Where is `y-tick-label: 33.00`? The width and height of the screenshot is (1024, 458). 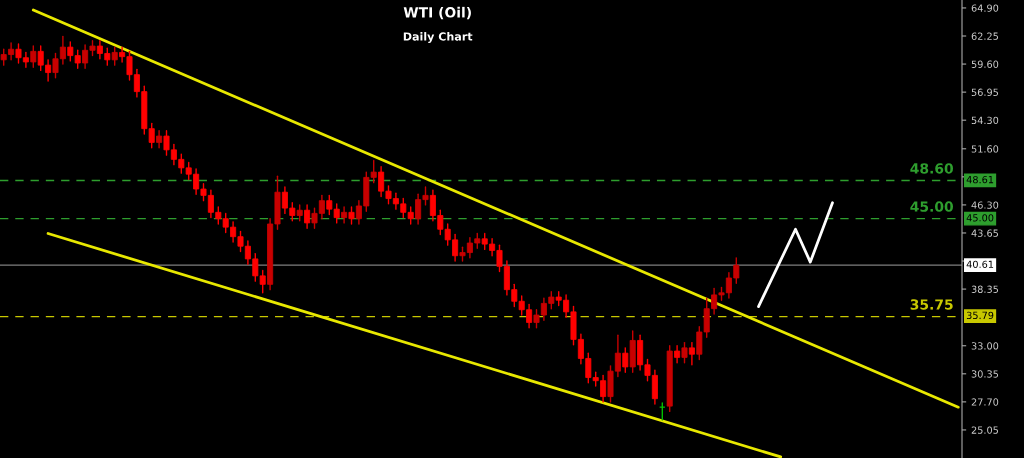 y-tick-label: 33.00 is located at coordinates (985, 346).